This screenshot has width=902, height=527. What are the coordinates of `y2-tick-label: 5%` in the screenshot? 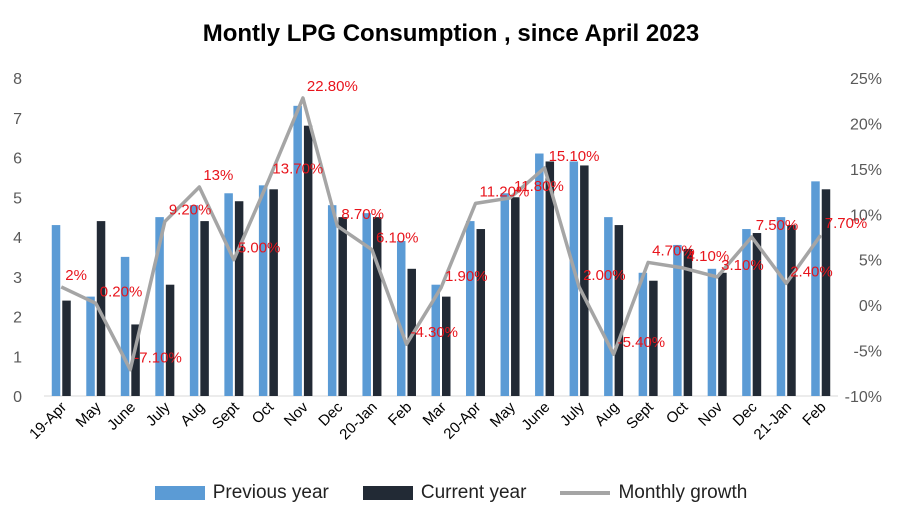 It's located at (870, 261).